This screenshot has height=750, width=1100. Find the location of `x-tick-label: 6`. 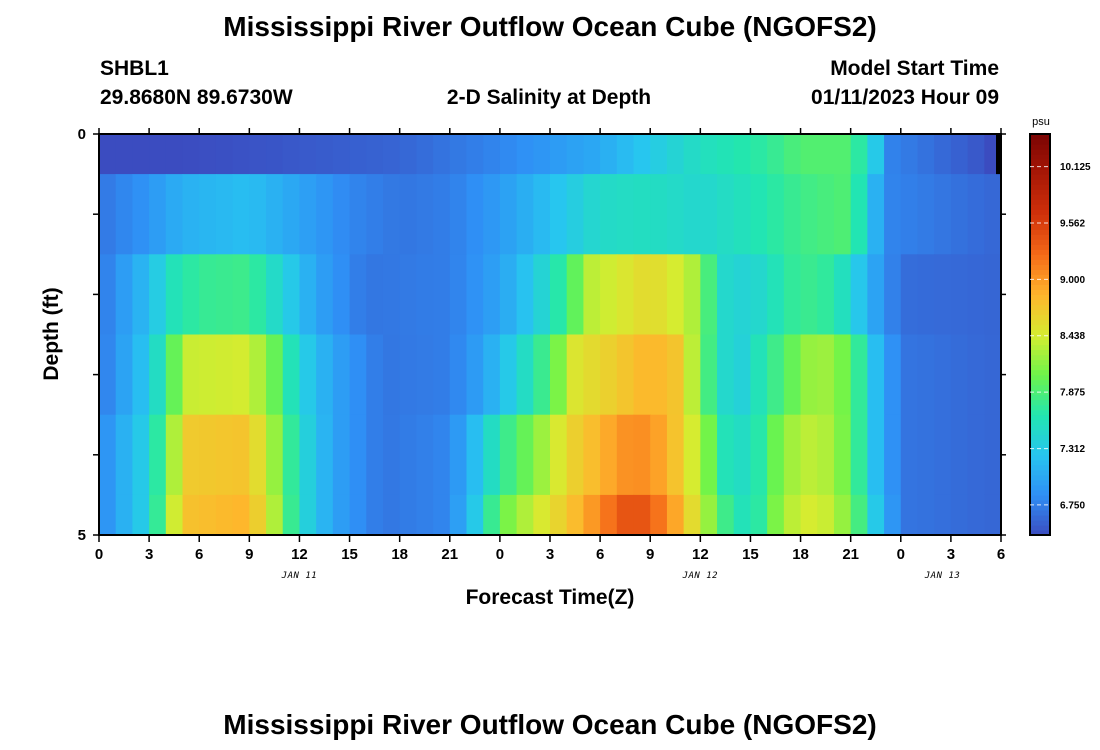

x-tick-label: 6 is located at coordinates (600, 554).